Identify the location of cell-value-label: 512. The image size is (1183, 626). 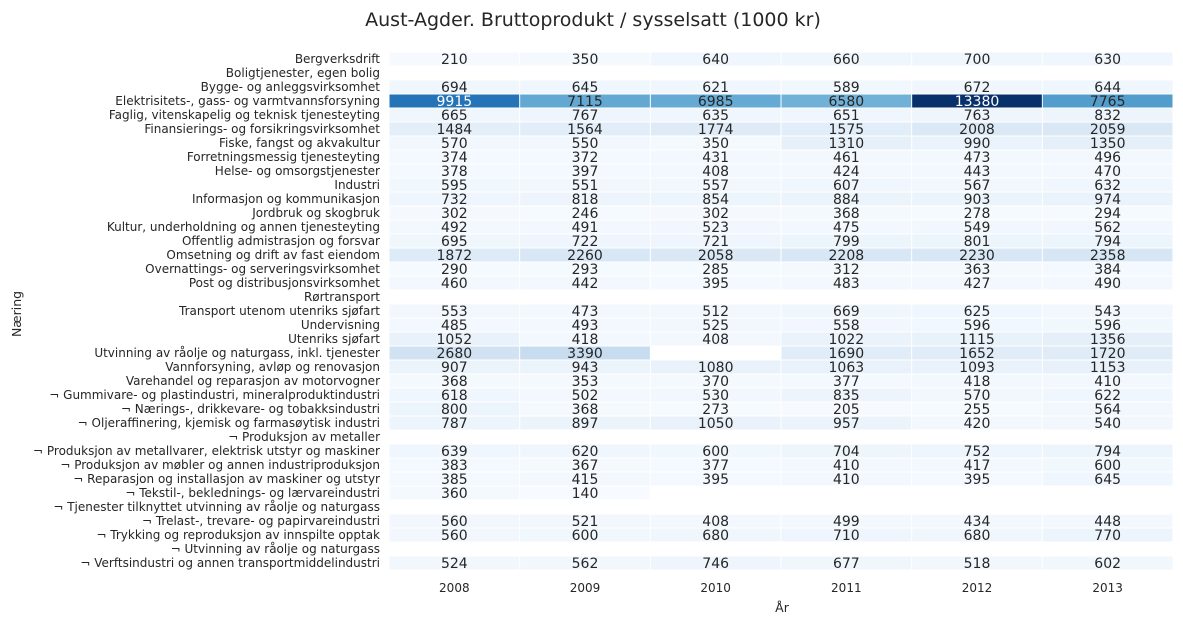
(715, 312).